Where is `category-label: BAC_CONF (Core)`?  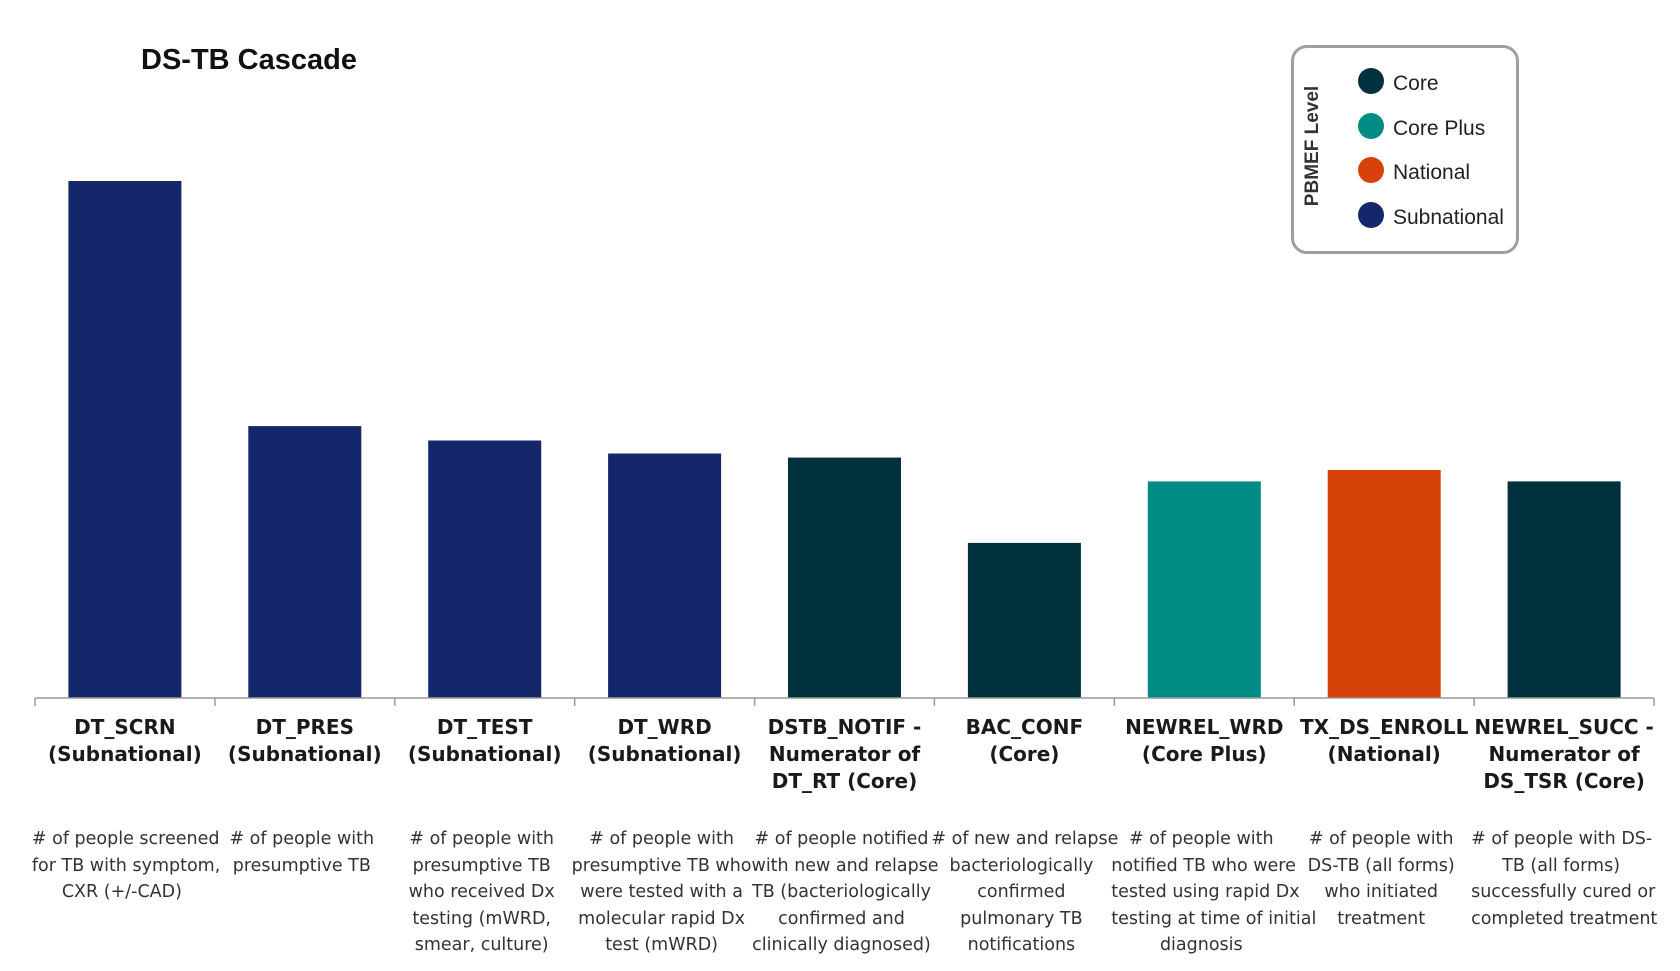
category-label: BAC_CONF (Core) is located at coordinates (1024, 741).